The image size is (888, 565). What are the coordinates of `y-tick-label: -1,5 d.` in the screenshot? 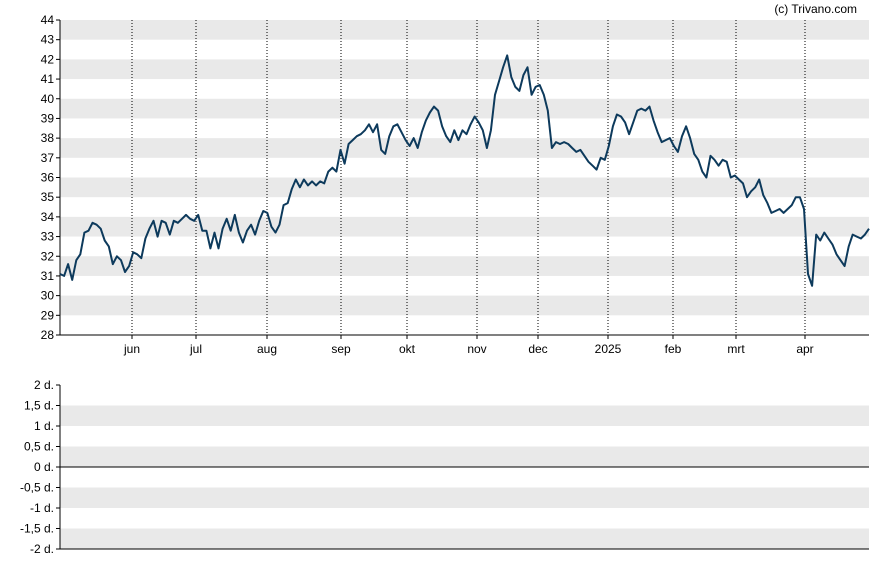 It's located at (37, 529).